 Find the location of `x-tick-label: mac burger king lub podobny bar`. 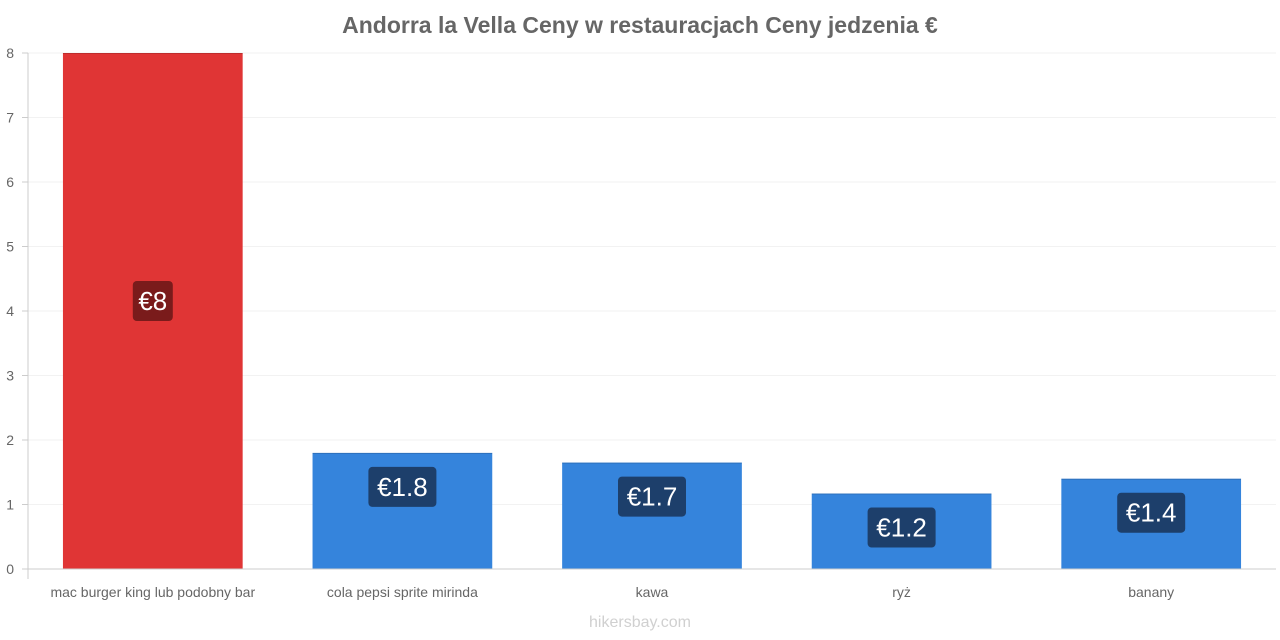

x-tick-label: mac burger king lub podobny bar is located at coordinates (152, 592).